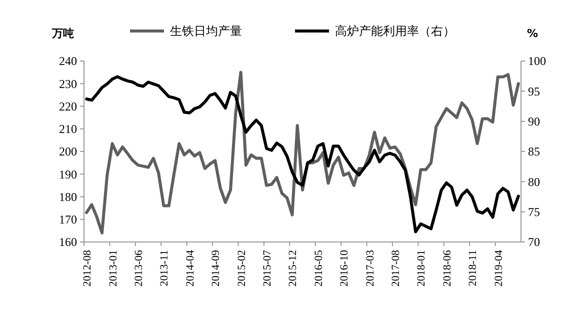  I want to click on y-tick-label: 170, so click(68, 219).